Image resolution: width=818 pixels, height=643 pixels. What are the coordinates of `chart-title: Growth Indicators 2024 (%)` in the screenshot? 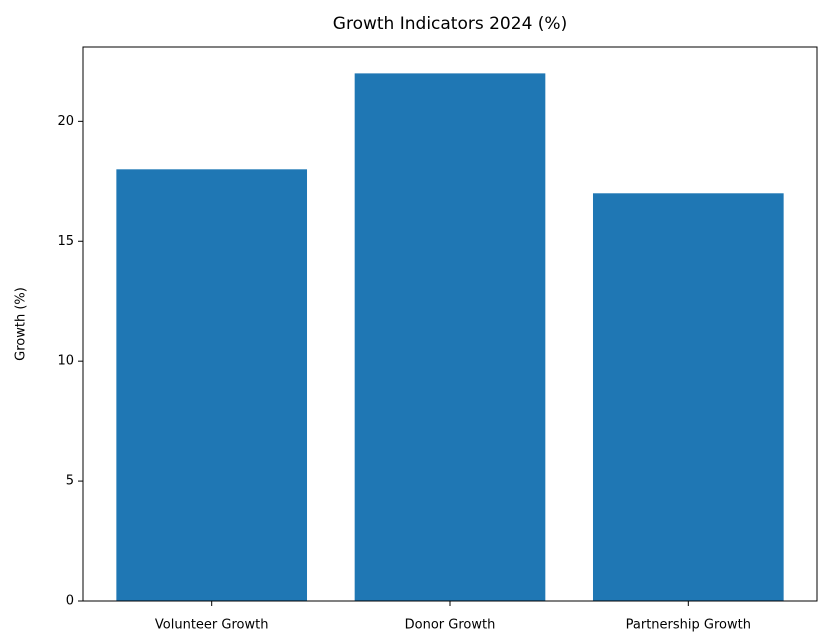 It's located at (450, 24).